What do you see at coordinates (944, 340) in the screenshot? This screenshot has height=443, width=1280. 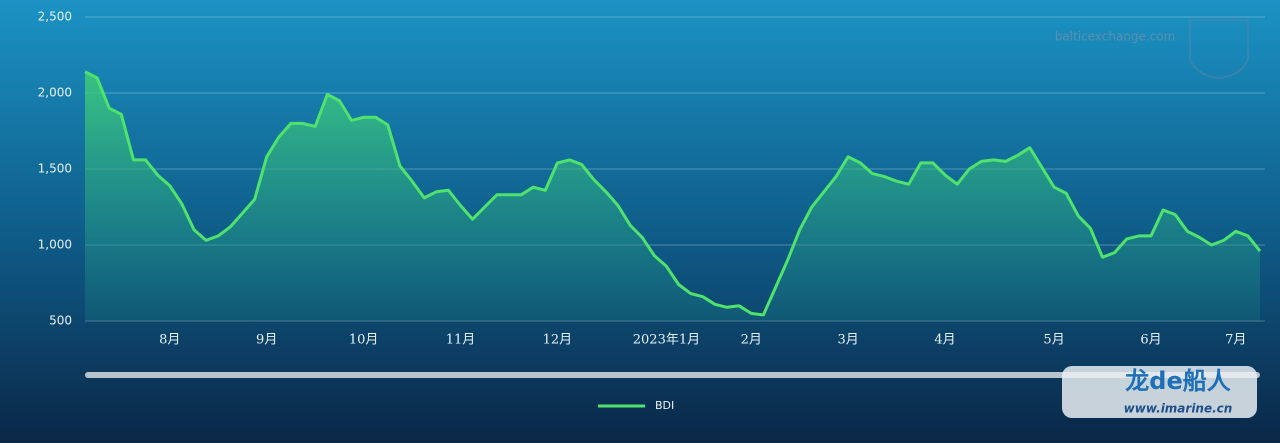 I see `x-tick-label: 4月` at bounding box center [944, 340].